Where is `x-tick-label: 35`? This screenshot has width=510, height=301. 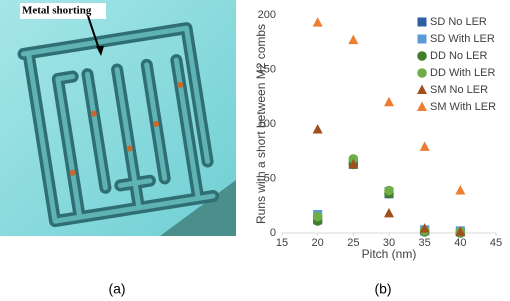
x-tick-label: 35 is located at coordinates (425, 243).